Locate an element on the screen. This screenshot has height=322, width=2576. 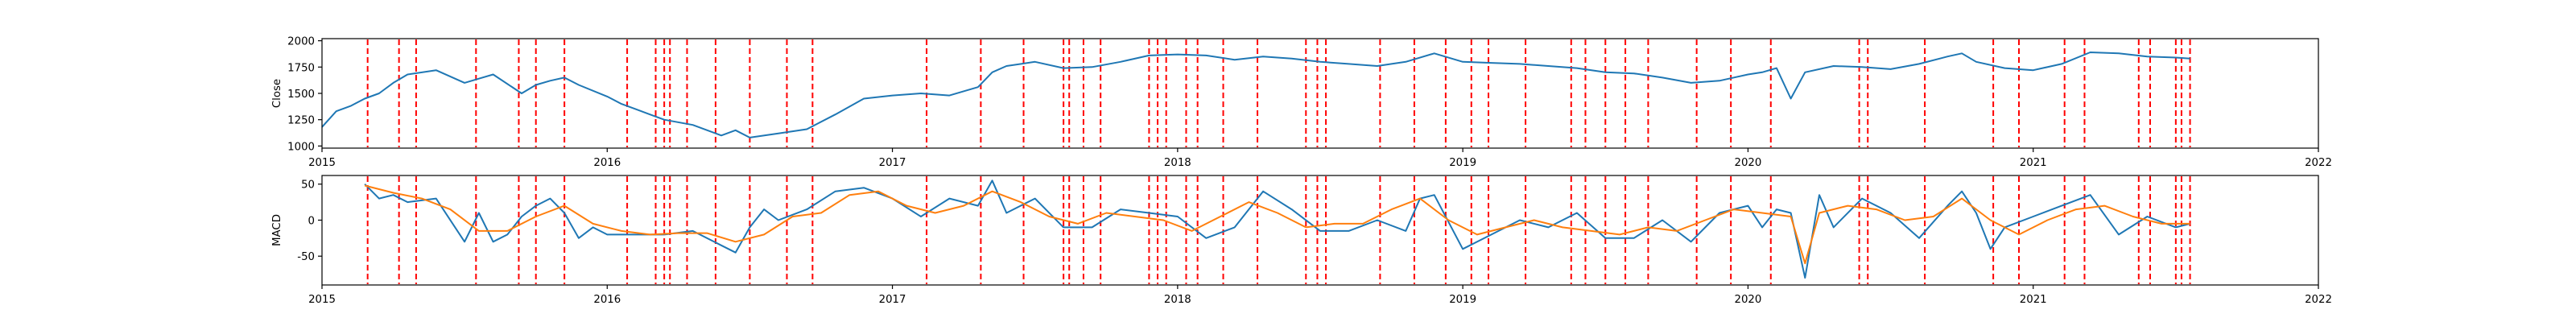
y-tick-label: 1250 is located at coordinates (301, 121).